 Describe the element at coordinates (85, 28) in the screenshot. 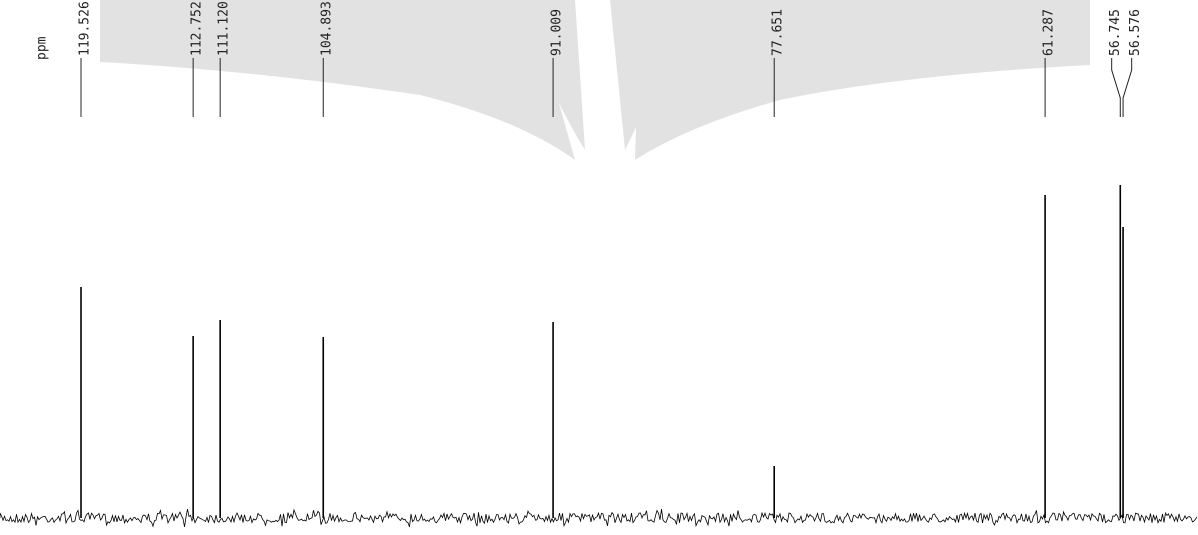

I see `peak-label: 119.526` at that location.